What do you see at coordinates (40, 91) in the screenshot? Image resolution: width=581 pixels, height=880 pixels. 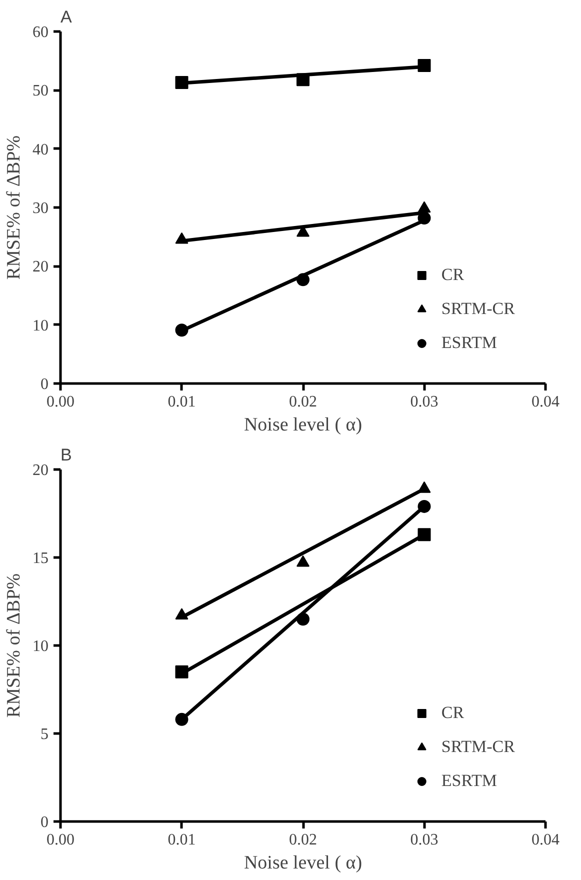 I see `y-tick-label: 50` at bounding box center [40, 91].